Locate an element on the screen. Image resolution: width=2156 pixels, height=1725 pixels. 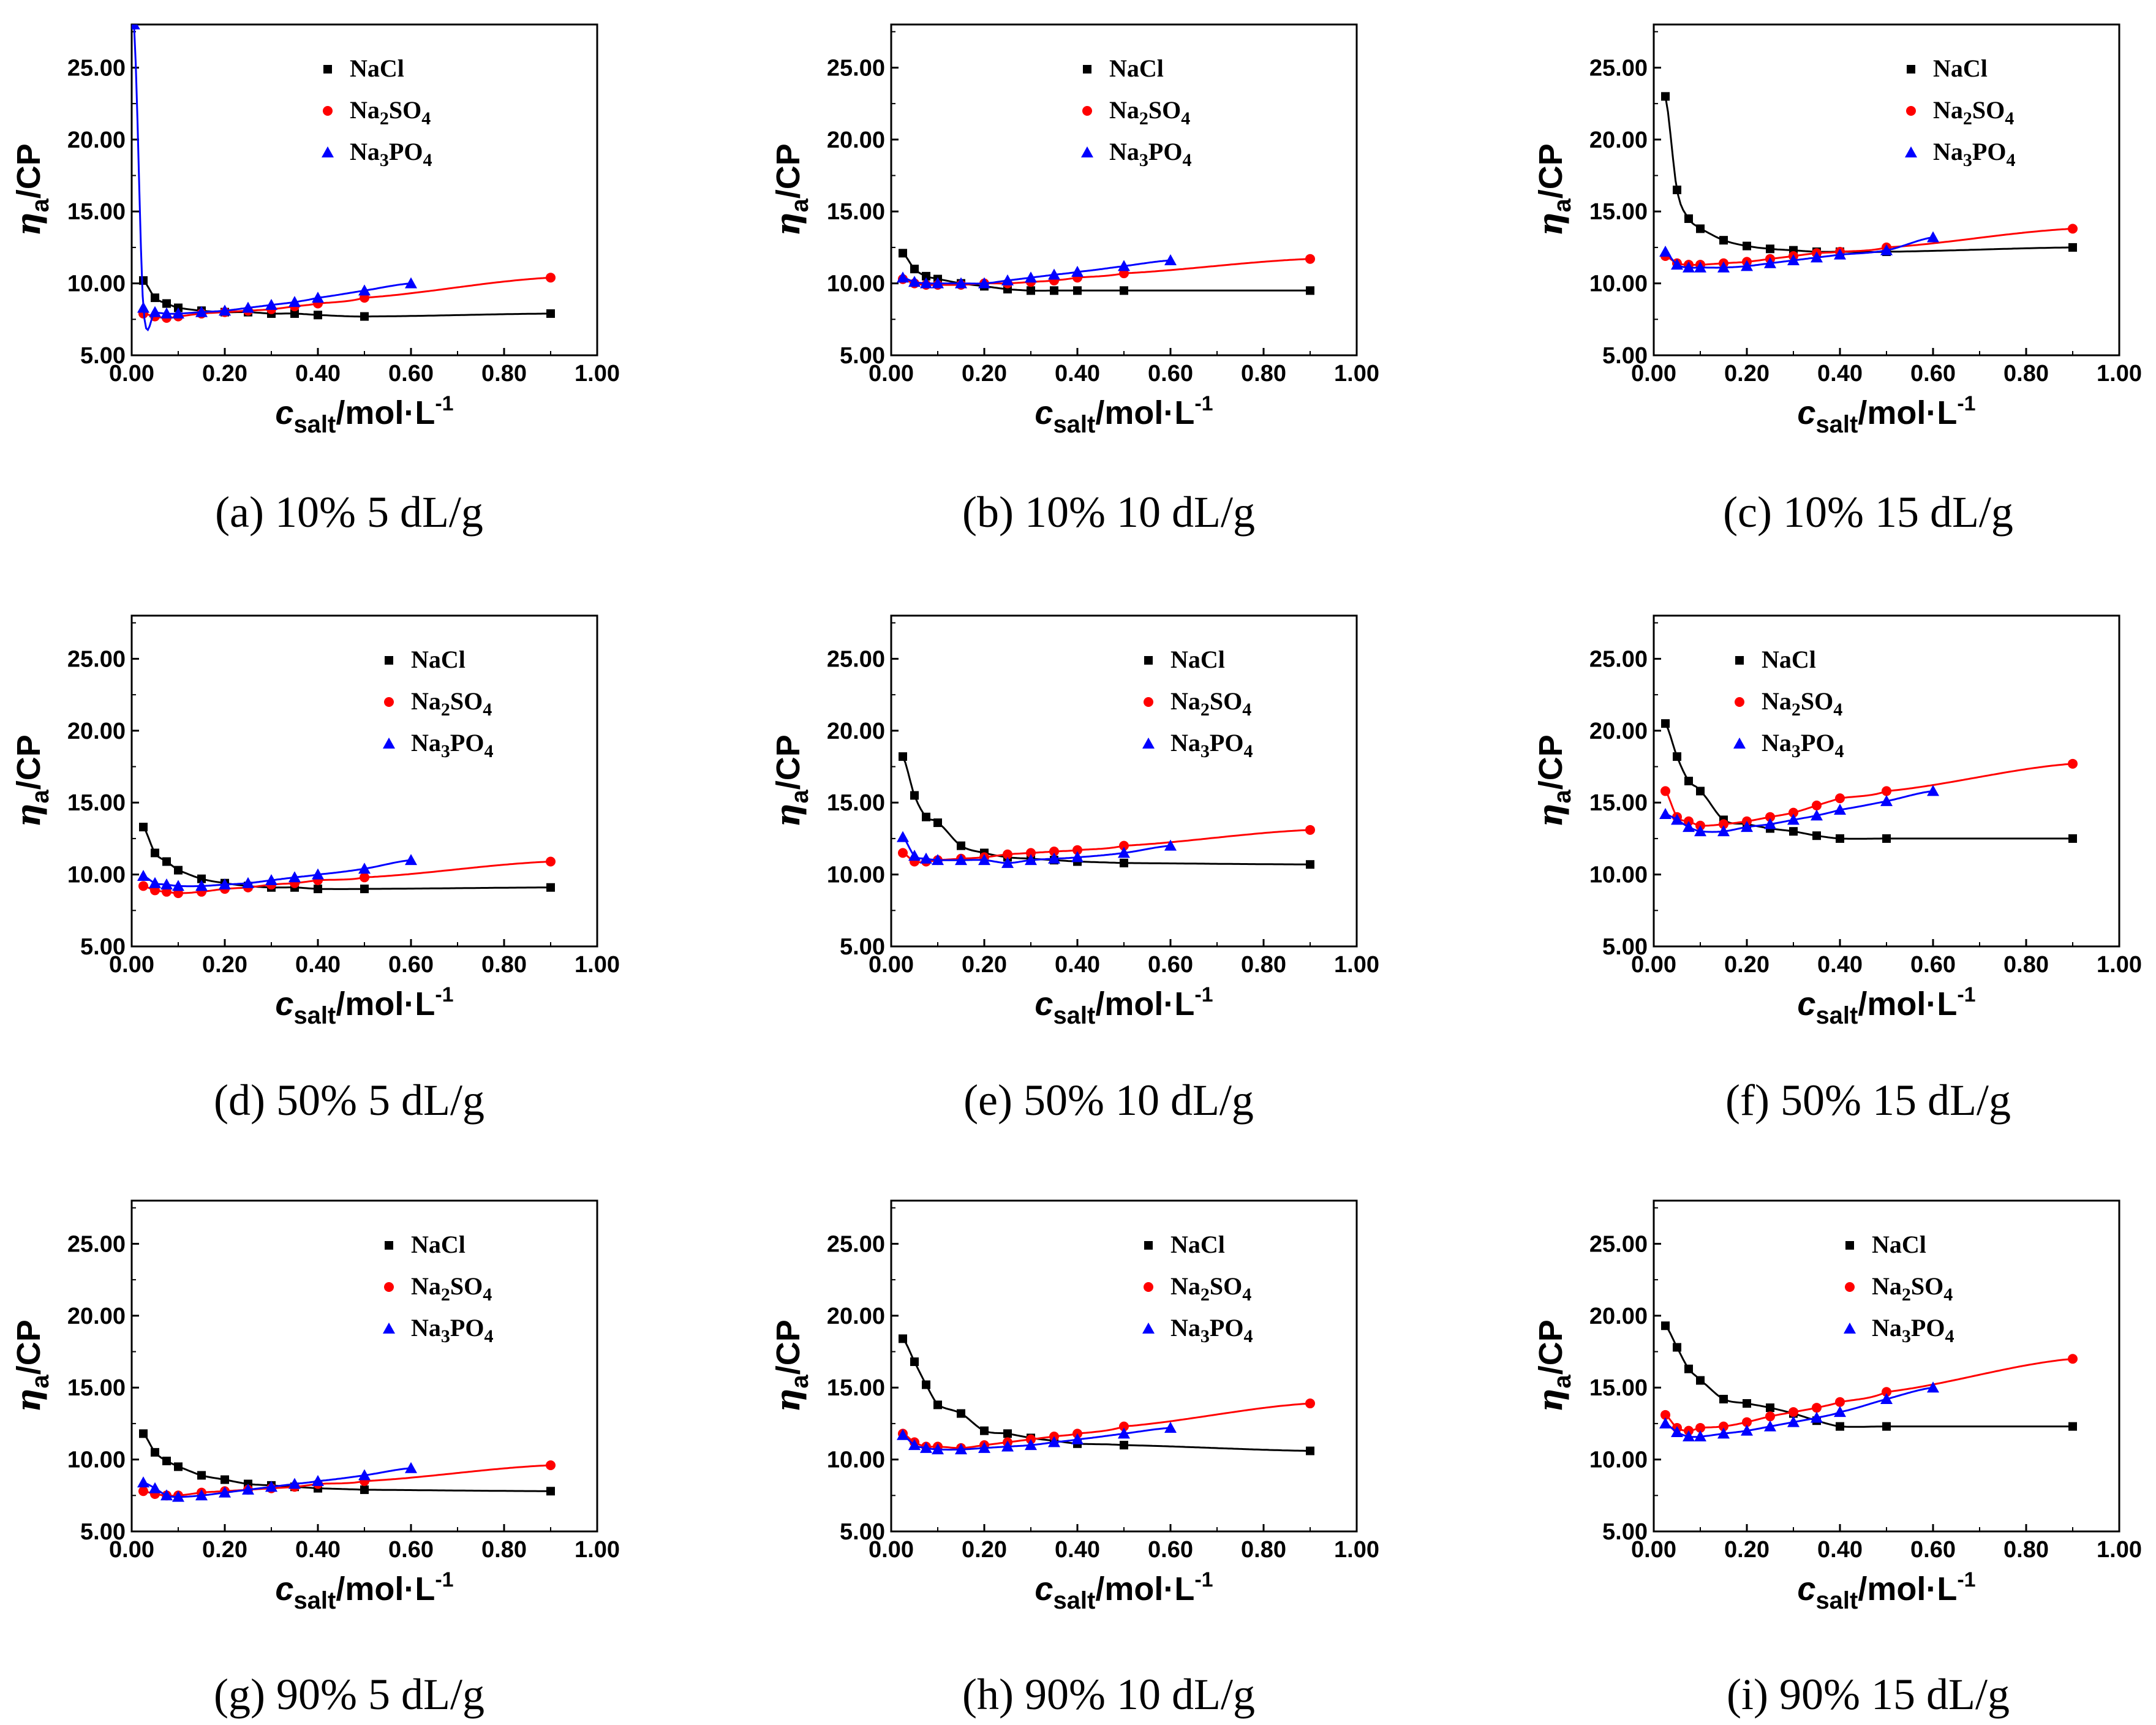
panel-caption: (c) 10% 15 dL/g is located at coordinates (1868, 512).